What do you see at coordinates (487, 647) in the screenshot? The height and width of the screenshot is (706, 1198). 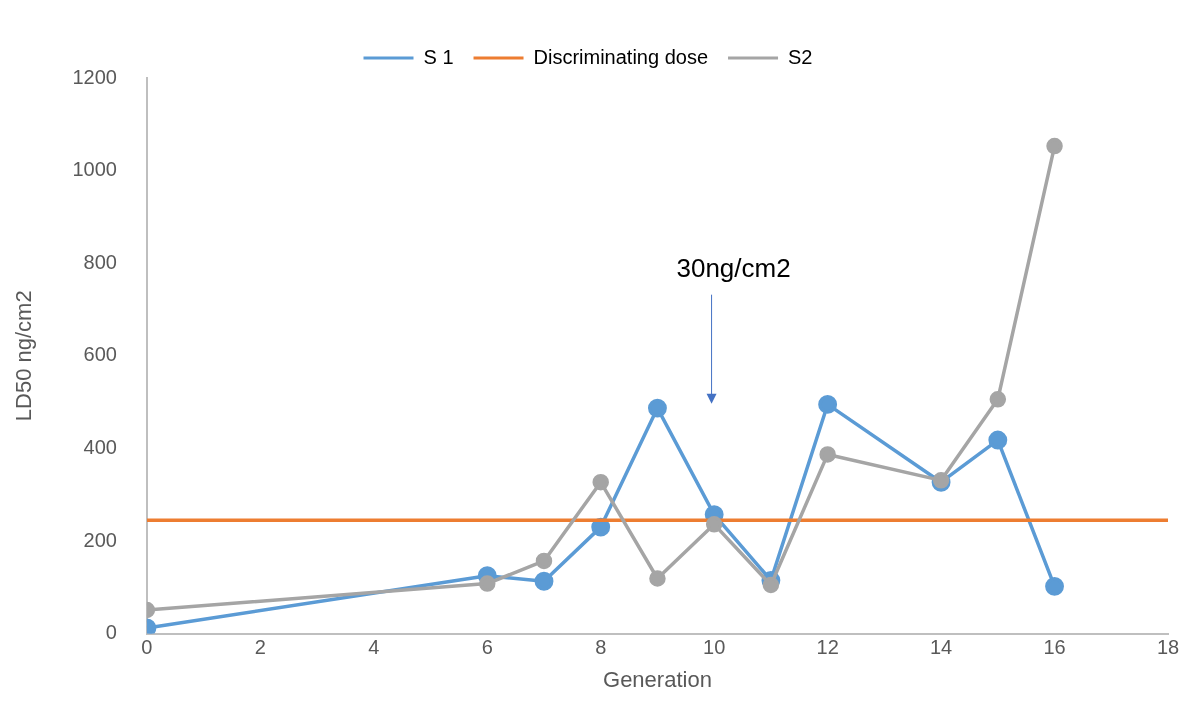 I see `x-tick-label: 6` at bounding box center [487, 647].